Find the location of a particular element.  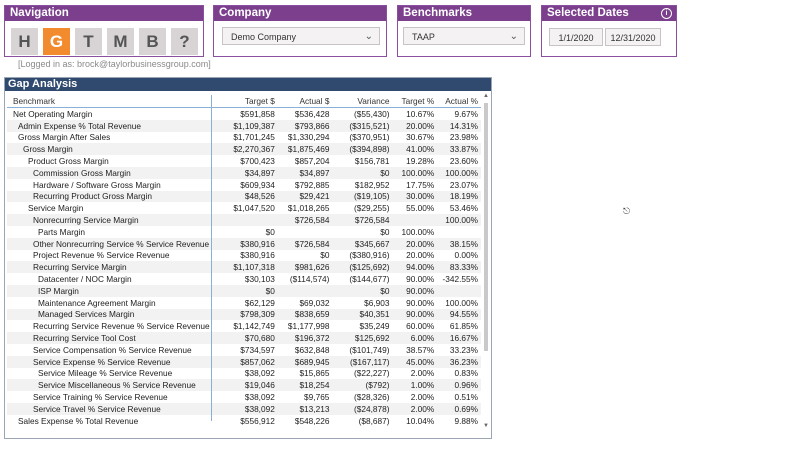

row-benchmark-name: Recurring Product Gross Margin is located at coordinates (114, 196).